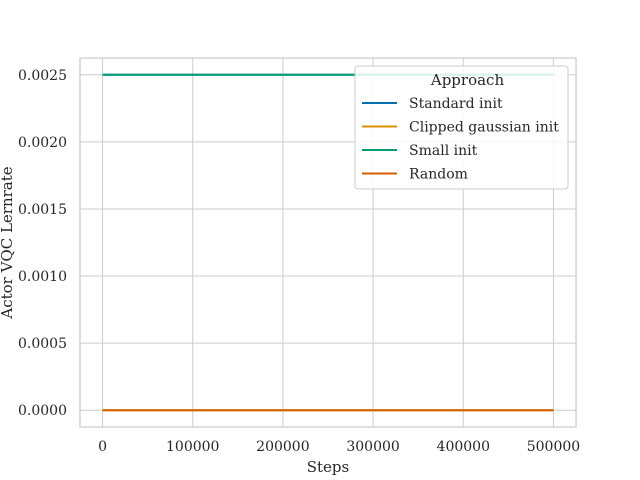 The height and width of the screenshot is (480, 640). Describe the element at coordinates (42, 143) in the screenshot. I see `y-tick-label: 0.0020` at that location.